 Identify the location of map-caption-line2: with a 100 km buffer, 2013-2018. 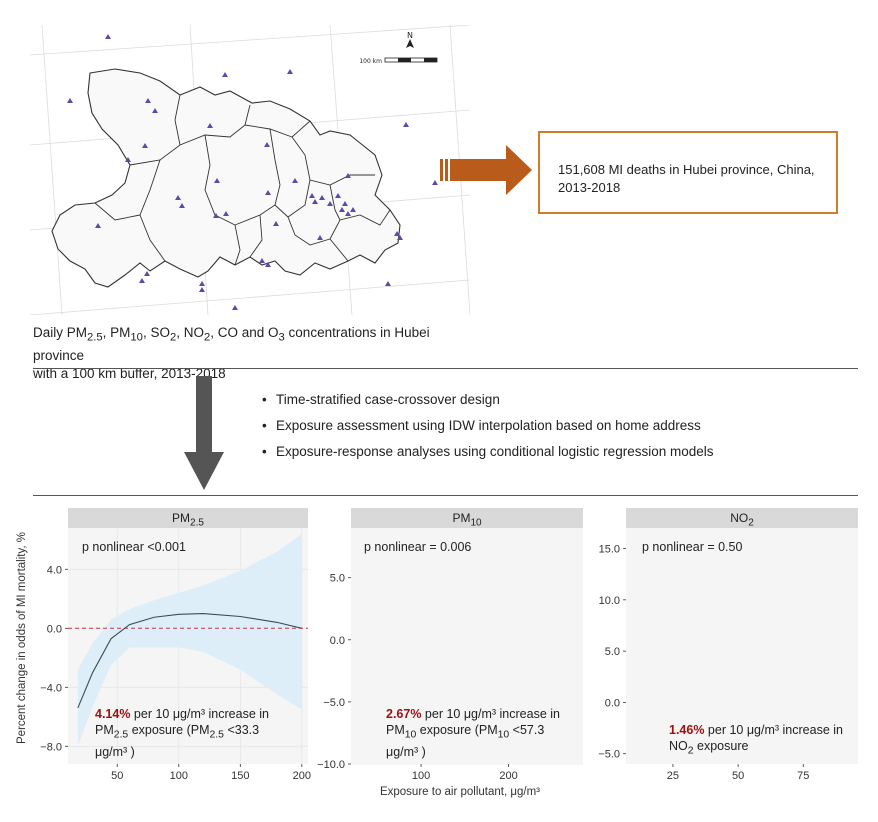
(129, 373).